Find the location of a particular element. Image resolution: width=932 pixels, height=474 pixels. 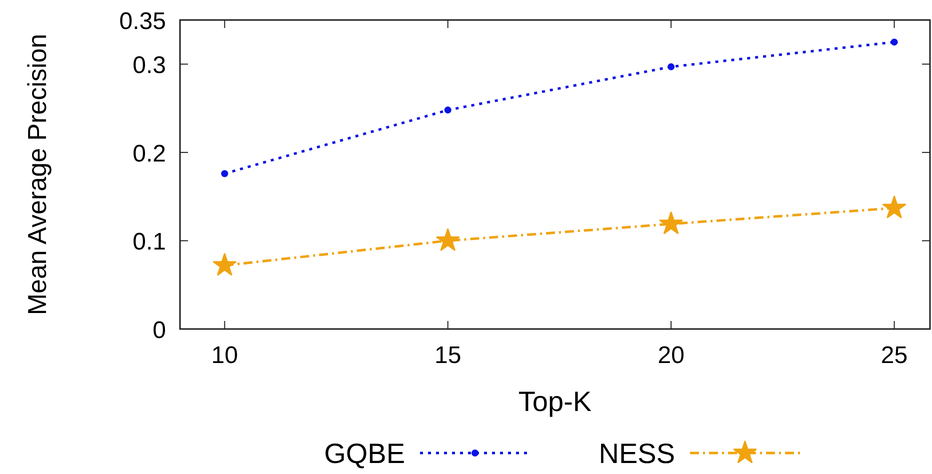

y-tick-label: 0 is located at coordinates (159, 330).